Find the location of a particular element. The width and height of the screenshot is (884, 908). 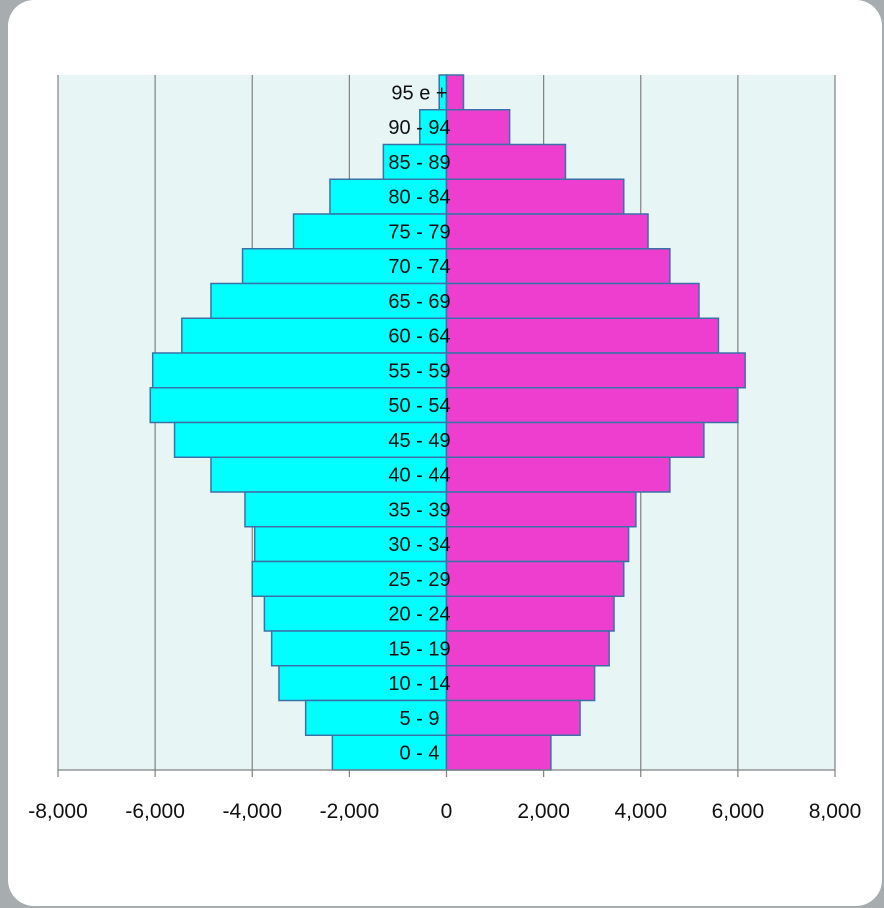

x-tick-label: -2,000 is located at coordinates (350, 811).